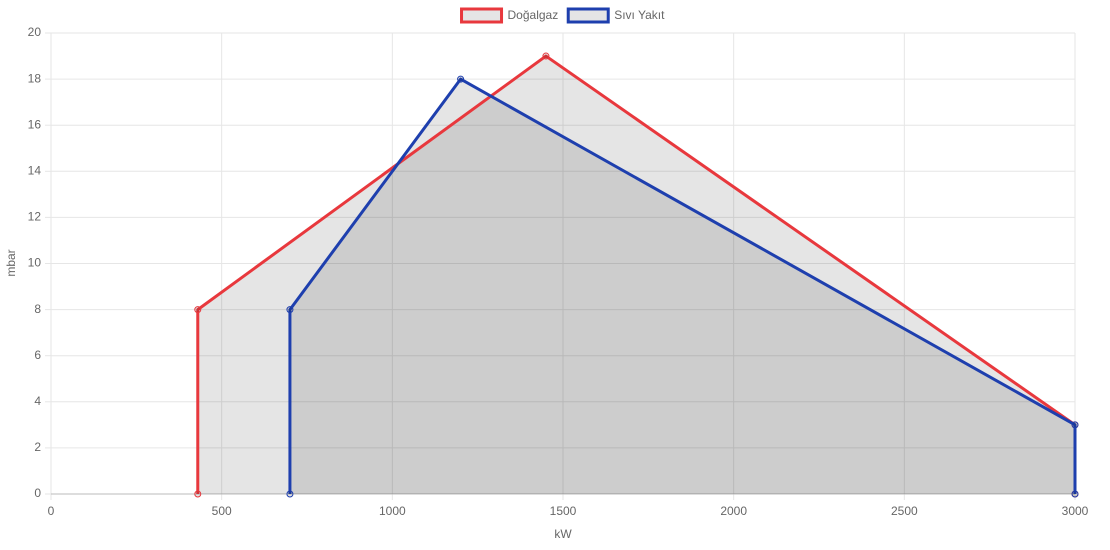 The width and height of the screenshot is (1110, 550). I want to click on x-tick-label: 2500, so click(904, 511).